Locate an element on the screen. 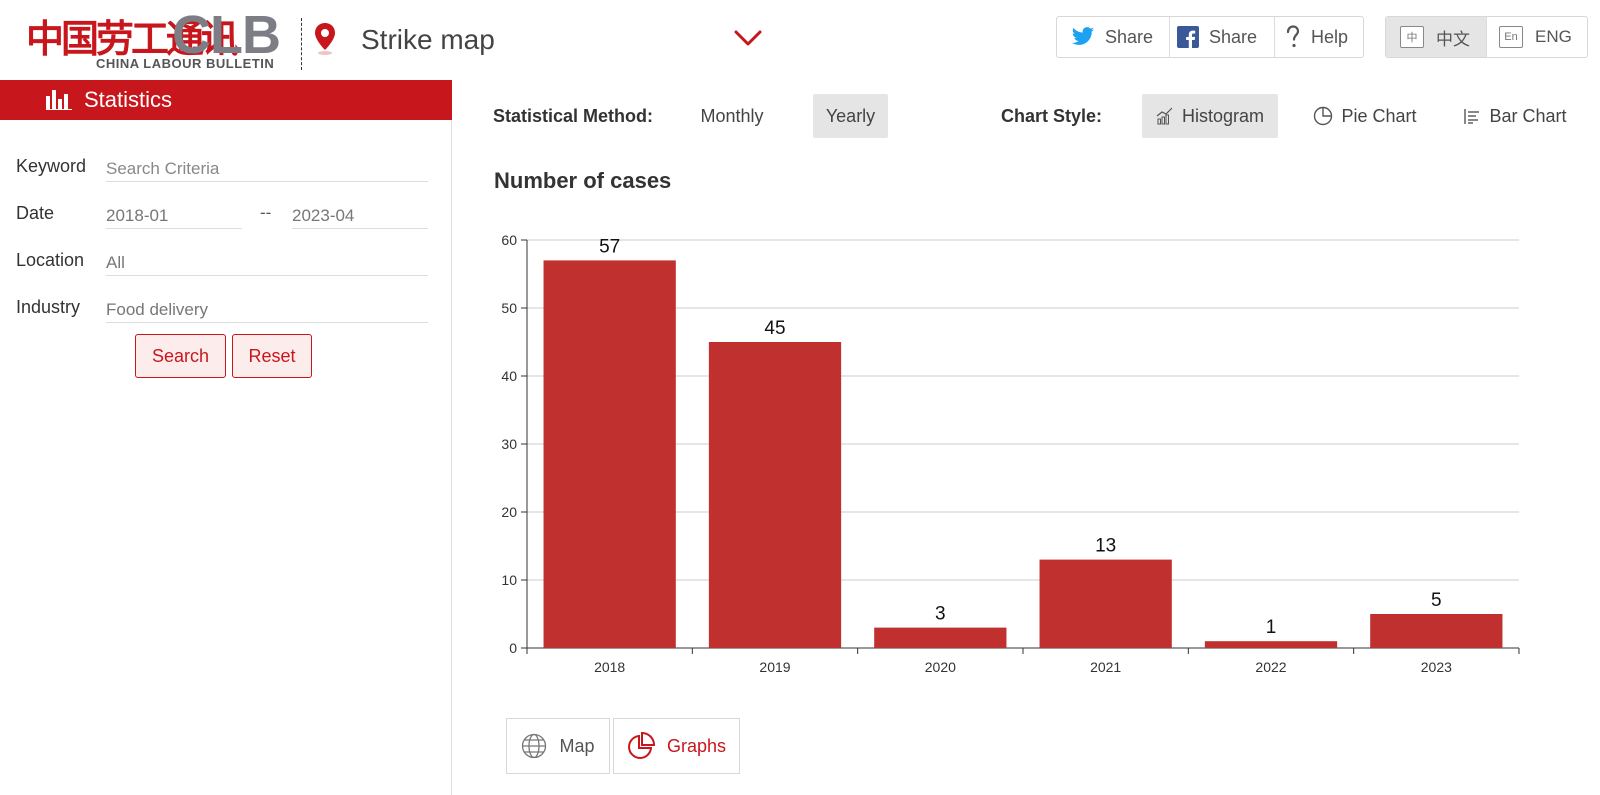 Image resolution: width=1600 pixels, height=795 pixels. date-from-input is located at coordinates (174, 213).